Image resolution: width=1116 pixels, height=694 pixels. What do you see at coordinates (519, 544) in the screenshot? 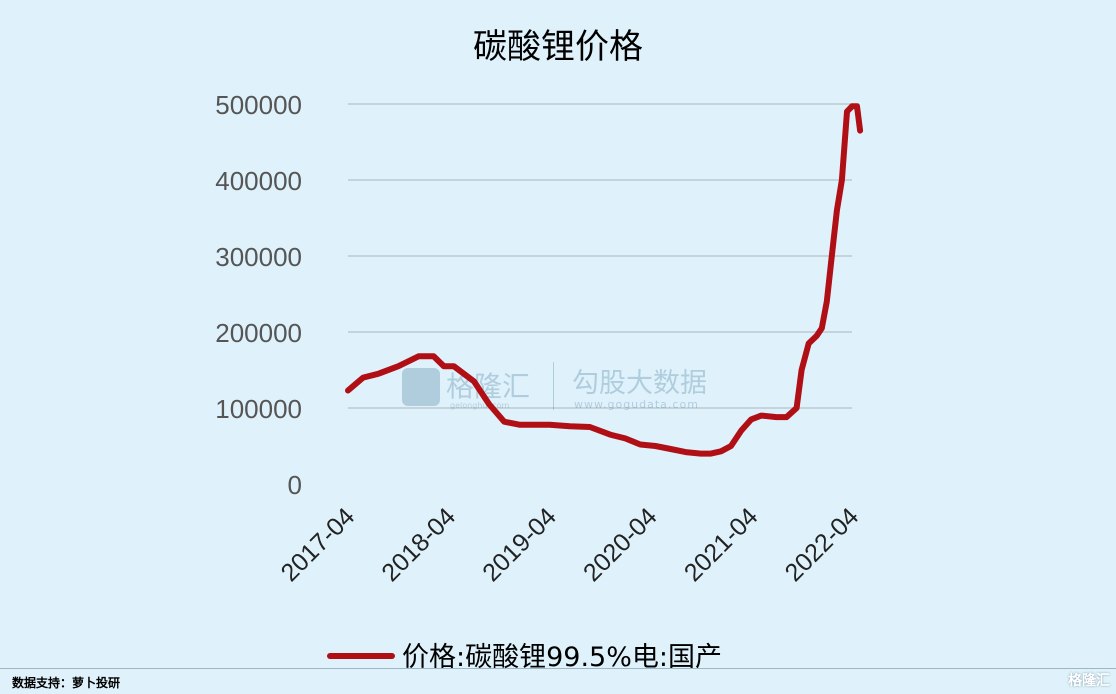
I see `x-tick-label: 2019-04` at bounding box center [519, 544].